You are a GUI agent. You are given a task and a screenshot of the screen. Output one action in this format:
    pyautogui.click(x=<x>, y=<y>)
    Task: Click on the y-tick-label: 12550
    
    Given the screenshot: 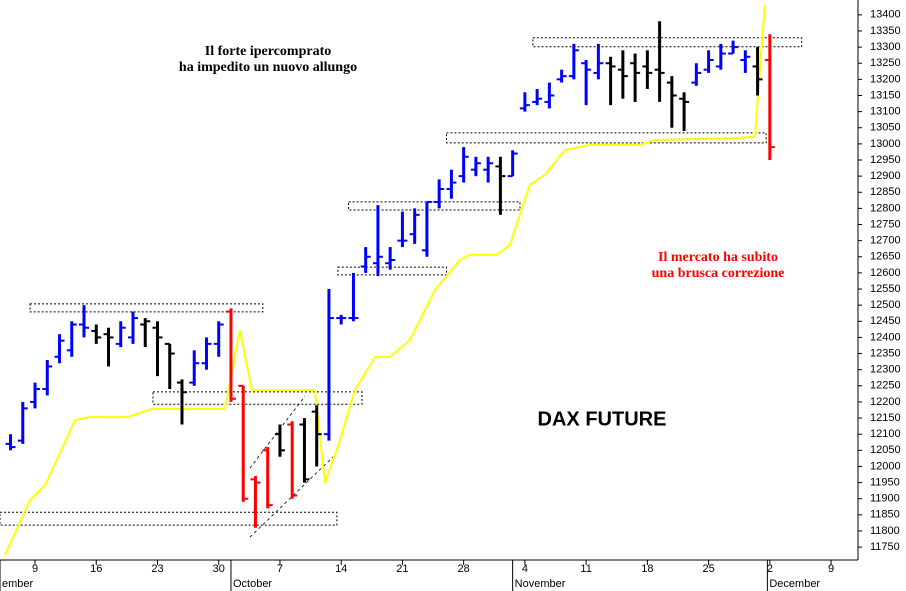 What is the action you would take?
    pyautogui.click(x=885, y=289)
    